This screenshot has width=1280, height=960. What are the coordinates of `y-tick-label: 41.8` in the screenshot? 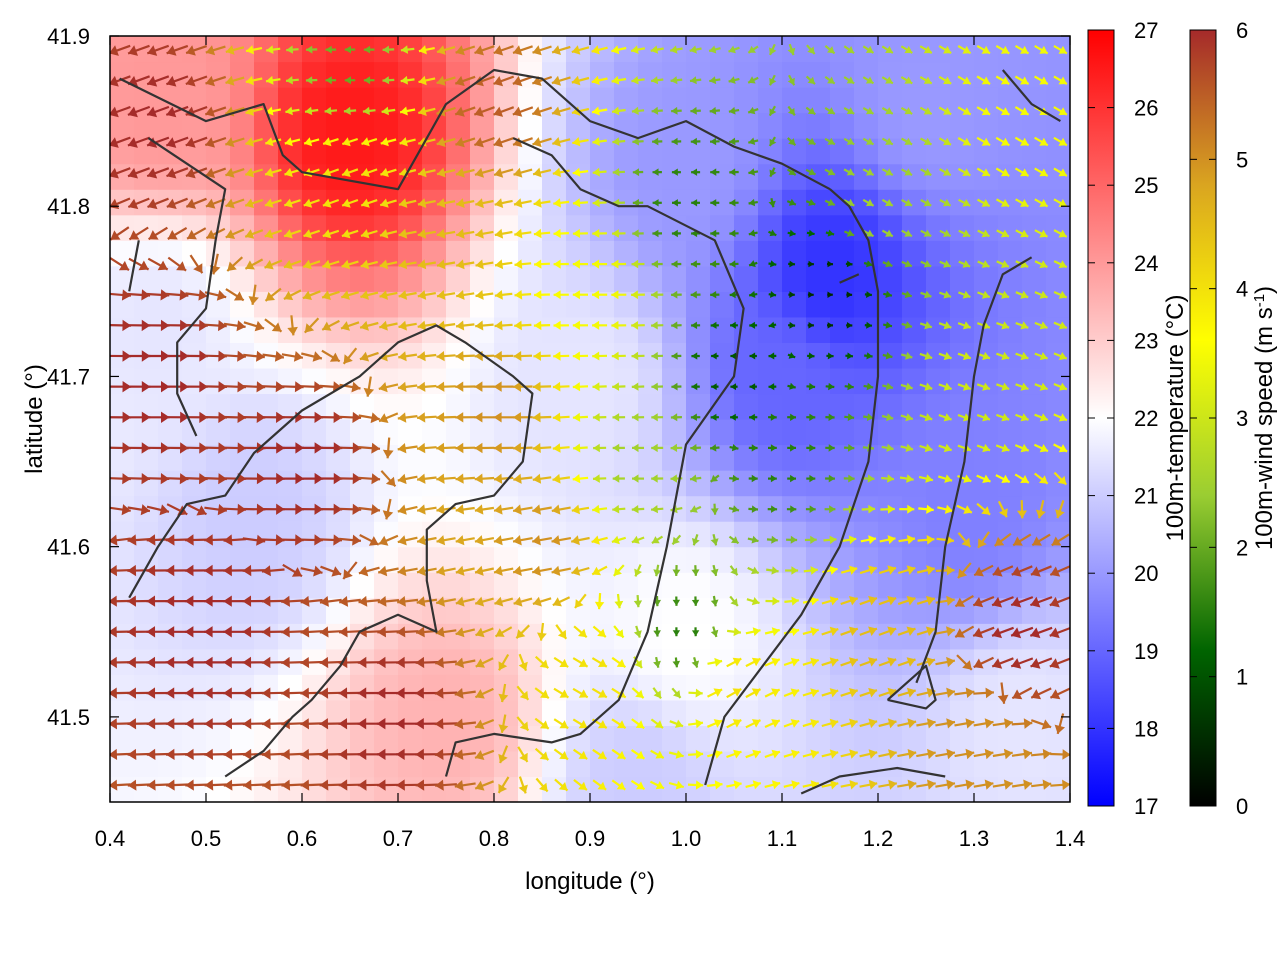 It's located at (68, 206).